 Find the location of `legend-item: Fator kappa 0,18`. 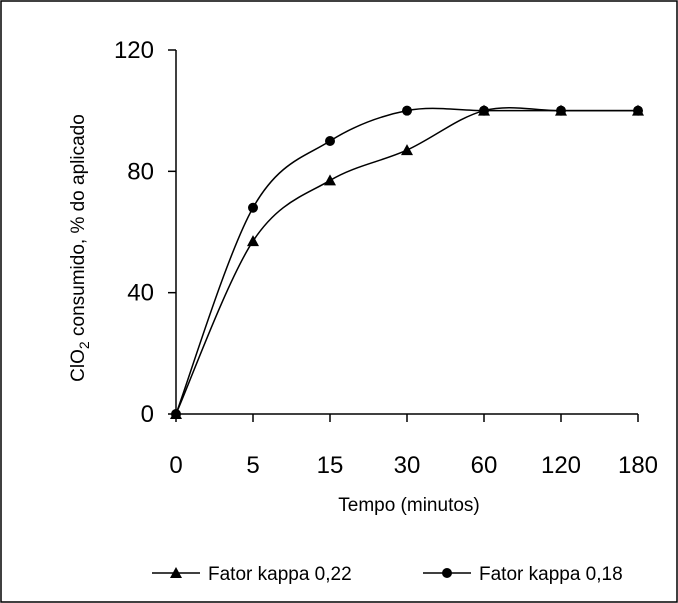

legend-item: Fator kappa 0,18 is located at coordinates (523, 574).